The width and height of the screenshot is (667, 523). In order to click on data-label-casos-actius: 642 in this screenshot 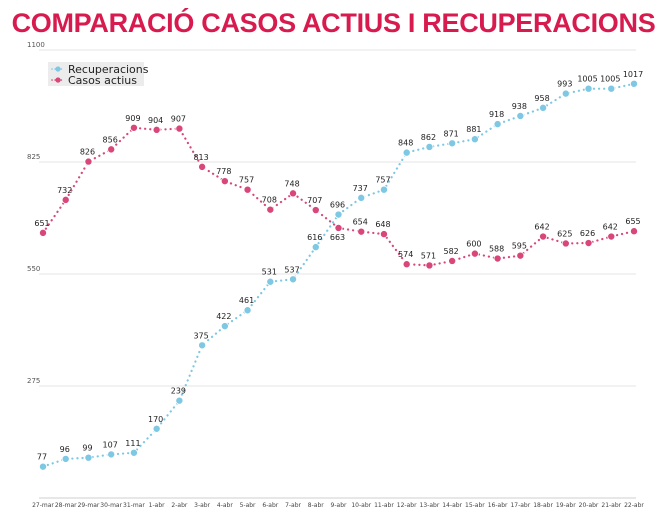, I will do `click(610, 227)`.